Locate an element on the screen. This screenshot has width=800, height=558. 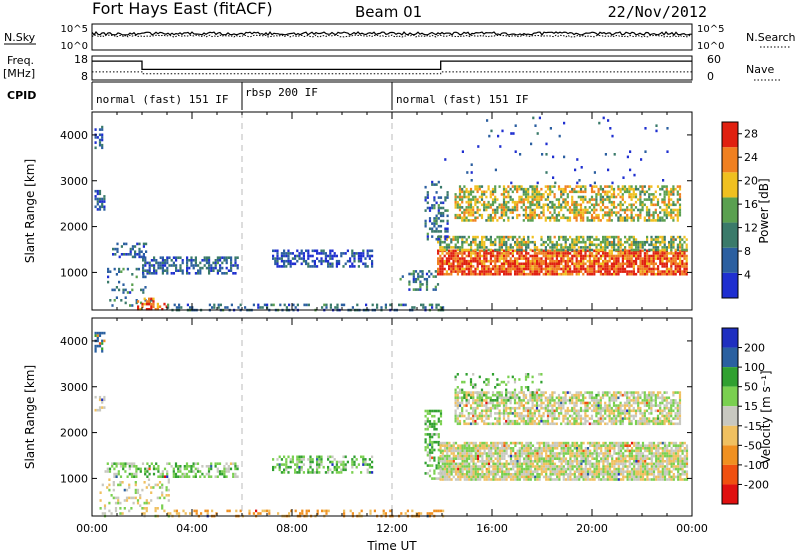
nave-label: Nave is located at coordinates (760, 69).